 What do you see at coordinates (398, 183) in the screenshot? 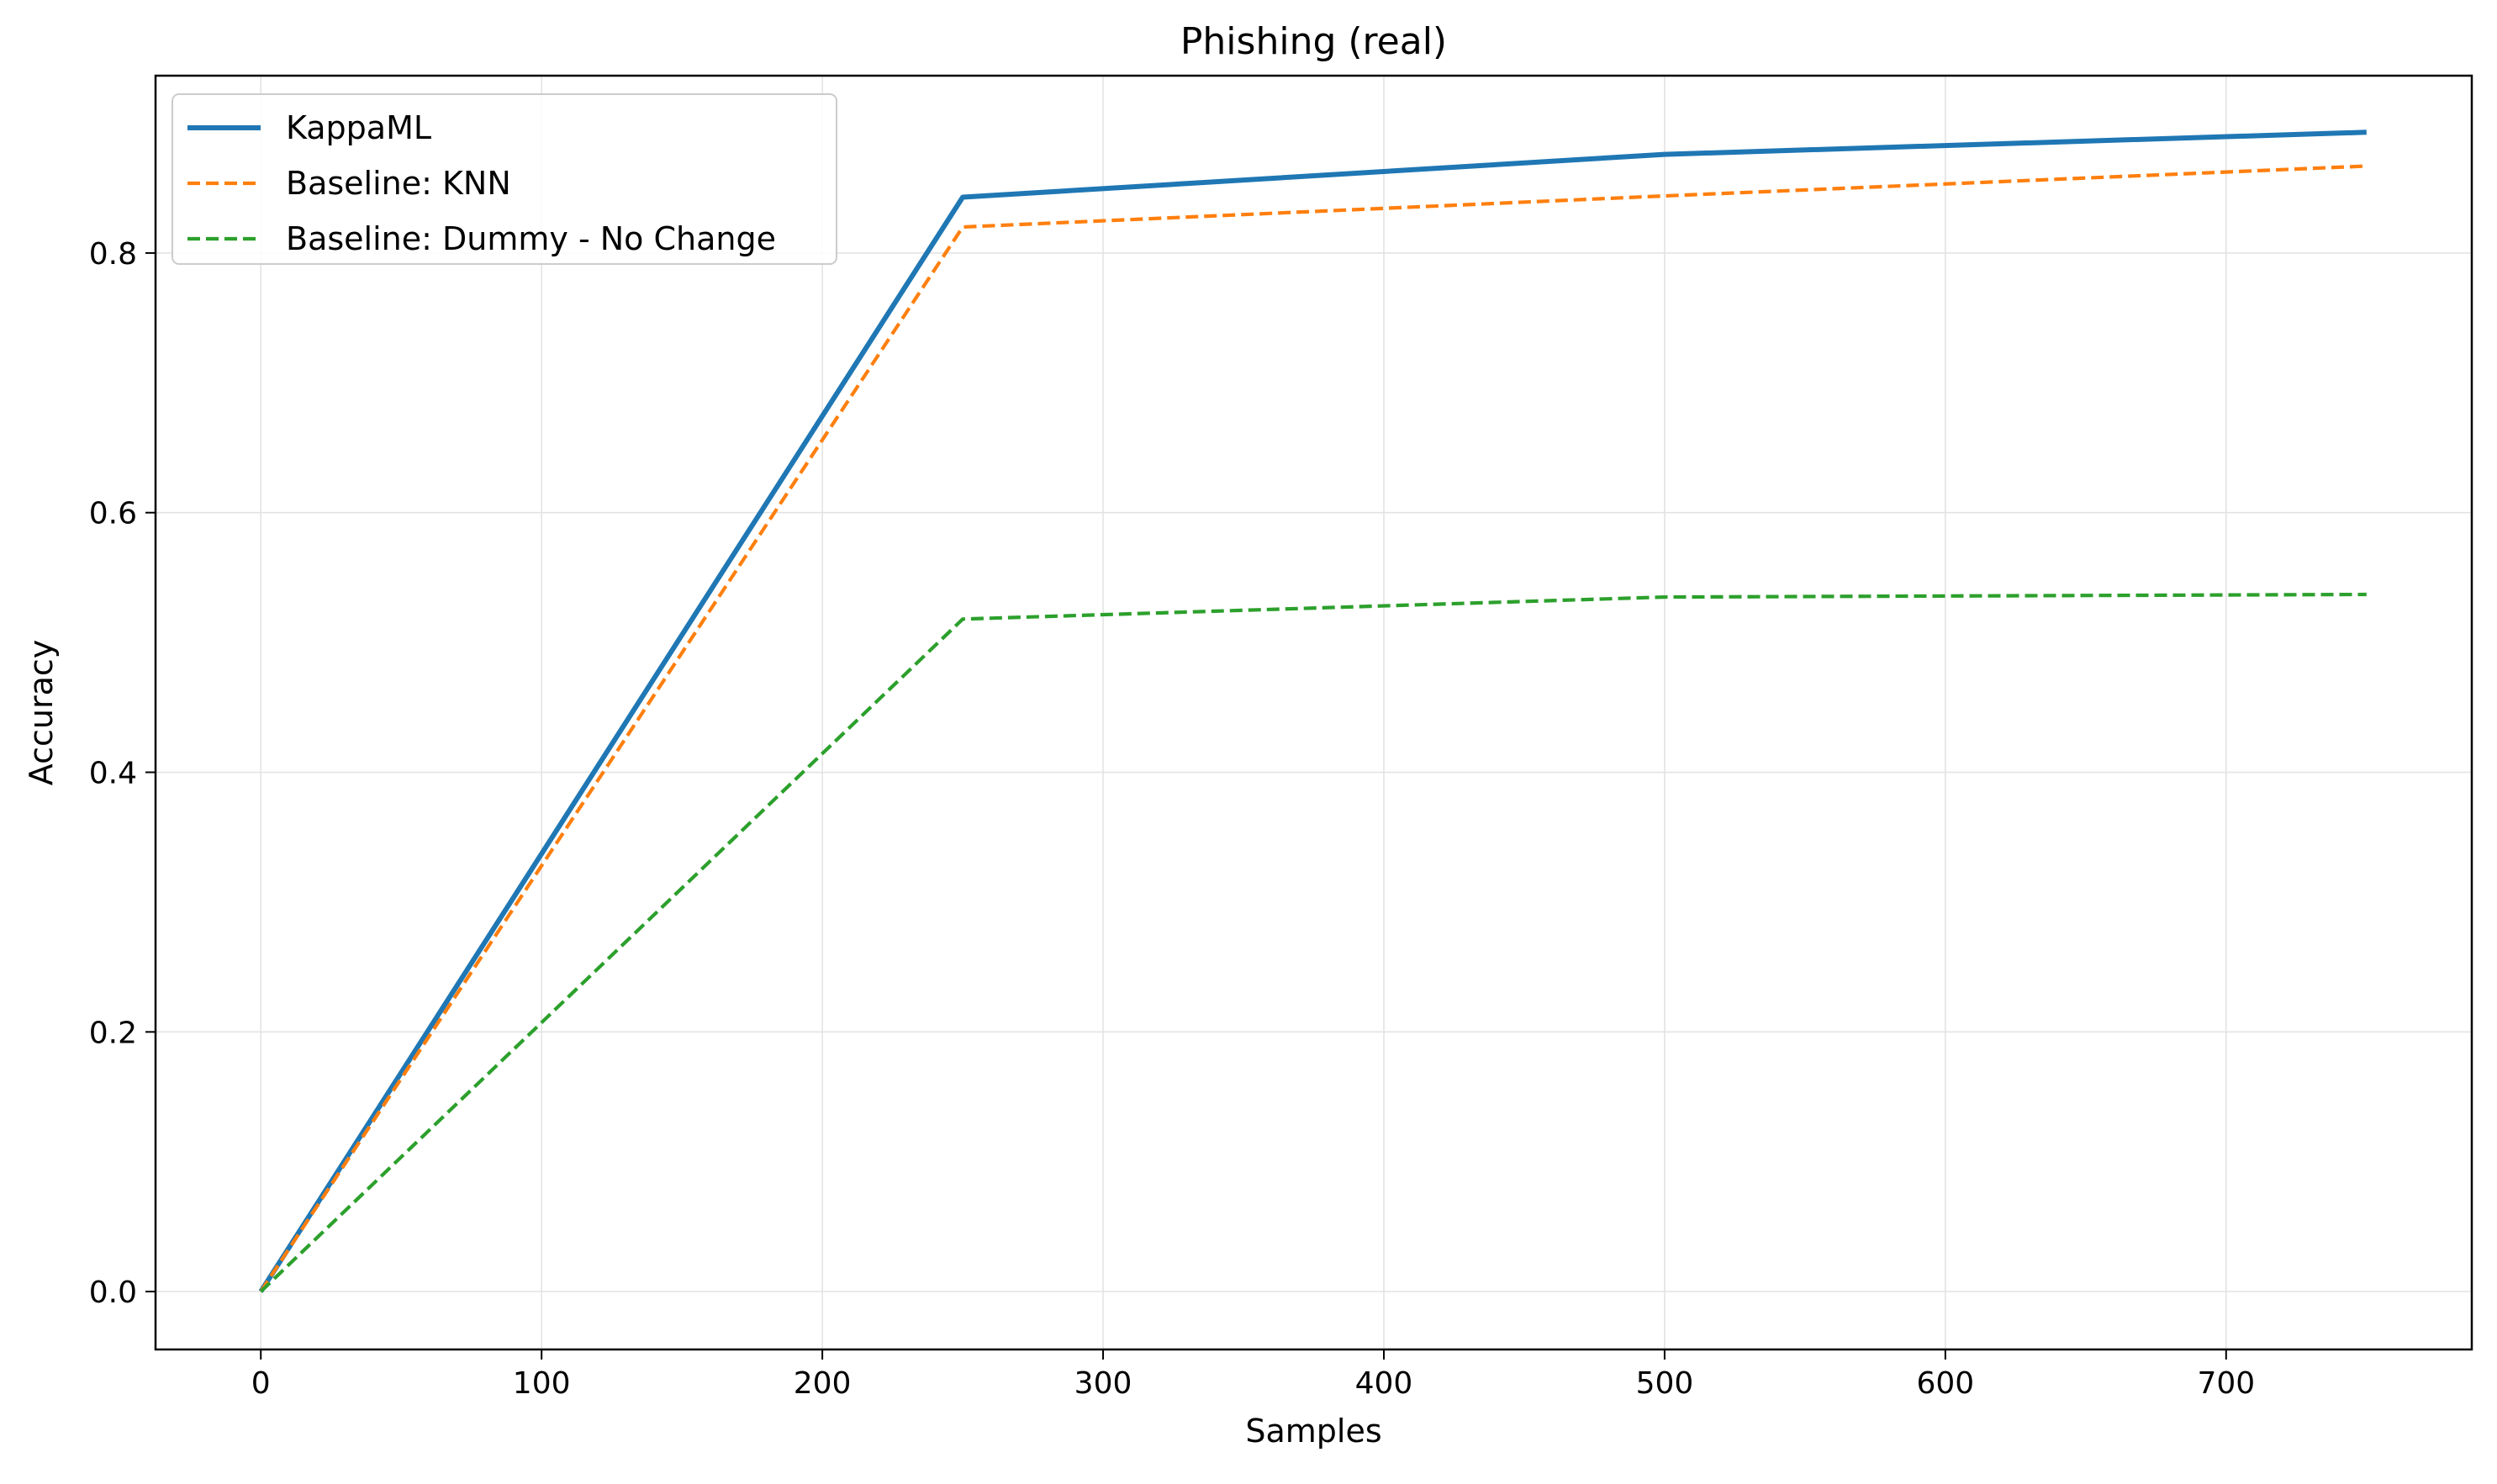
I see `legend-label-1: Baseline: KNN` at bounding box center [398, 183].